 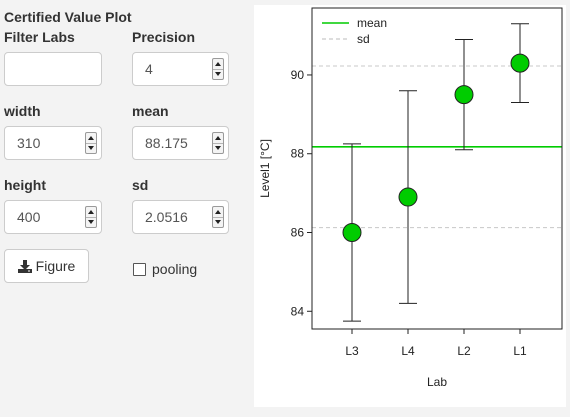 I want to click on width-spinner, so click(x=91, y=143).